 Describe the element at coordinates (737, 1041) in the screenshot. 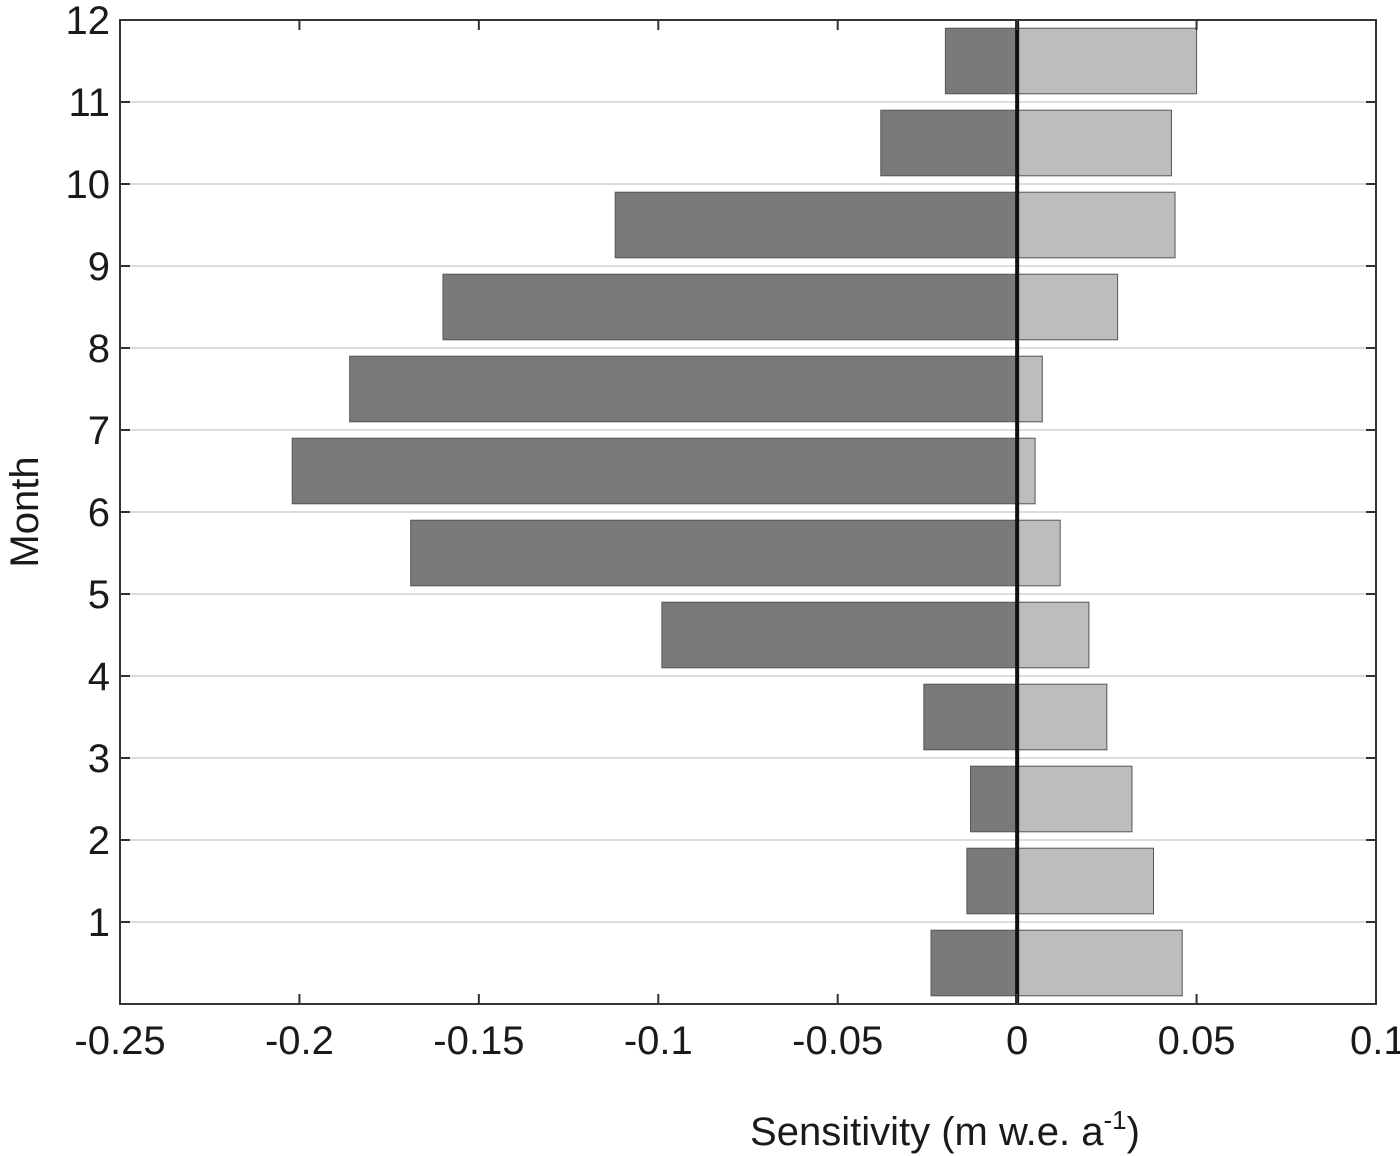

I see `x-tick-labels: -0.25 -0.2 -0.15 -0.1 -0.05 0 0.05 0.1` at that location.